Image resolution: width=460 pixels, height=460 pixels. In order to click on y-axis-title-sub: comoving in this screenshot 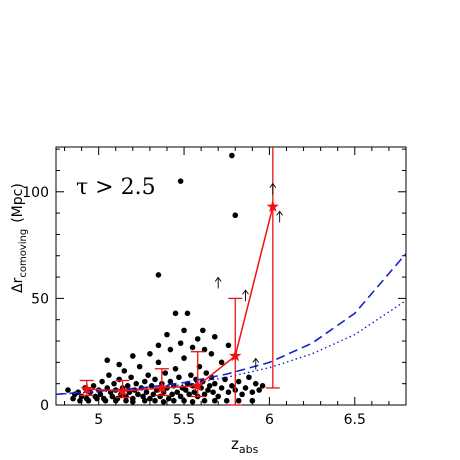, I will do `click(23, 253)`.